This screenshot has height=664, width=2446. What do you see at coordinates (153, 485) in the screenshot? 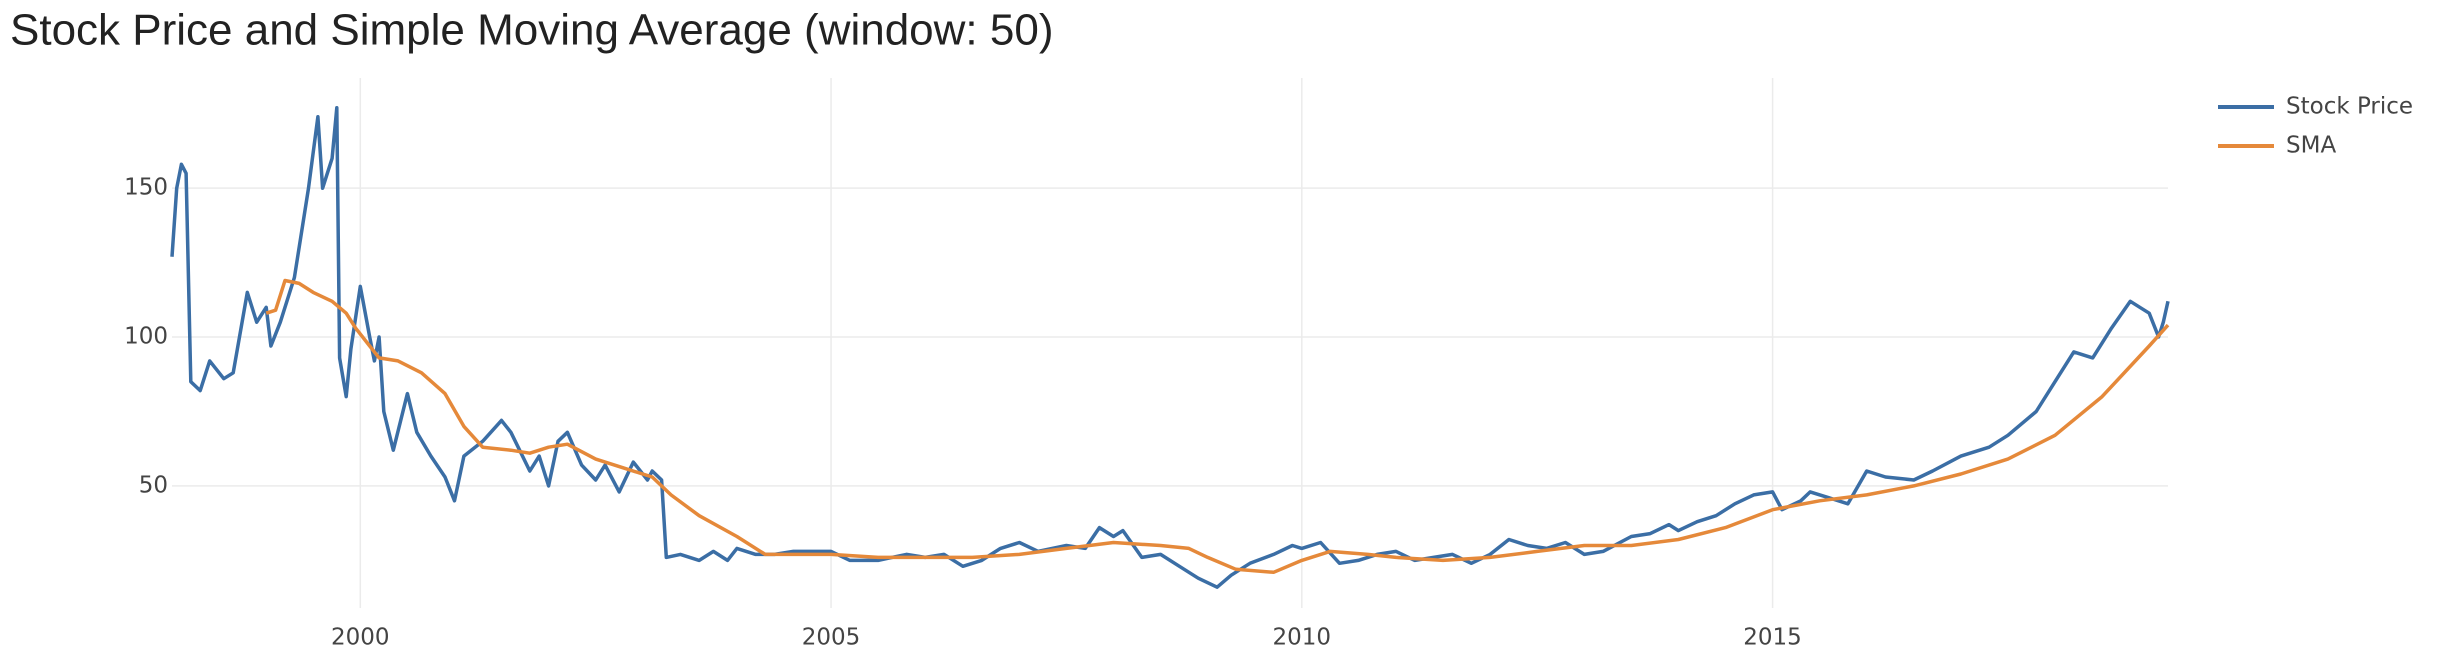
I see `y-tick-label: 50` at bounding box center [153, 485].